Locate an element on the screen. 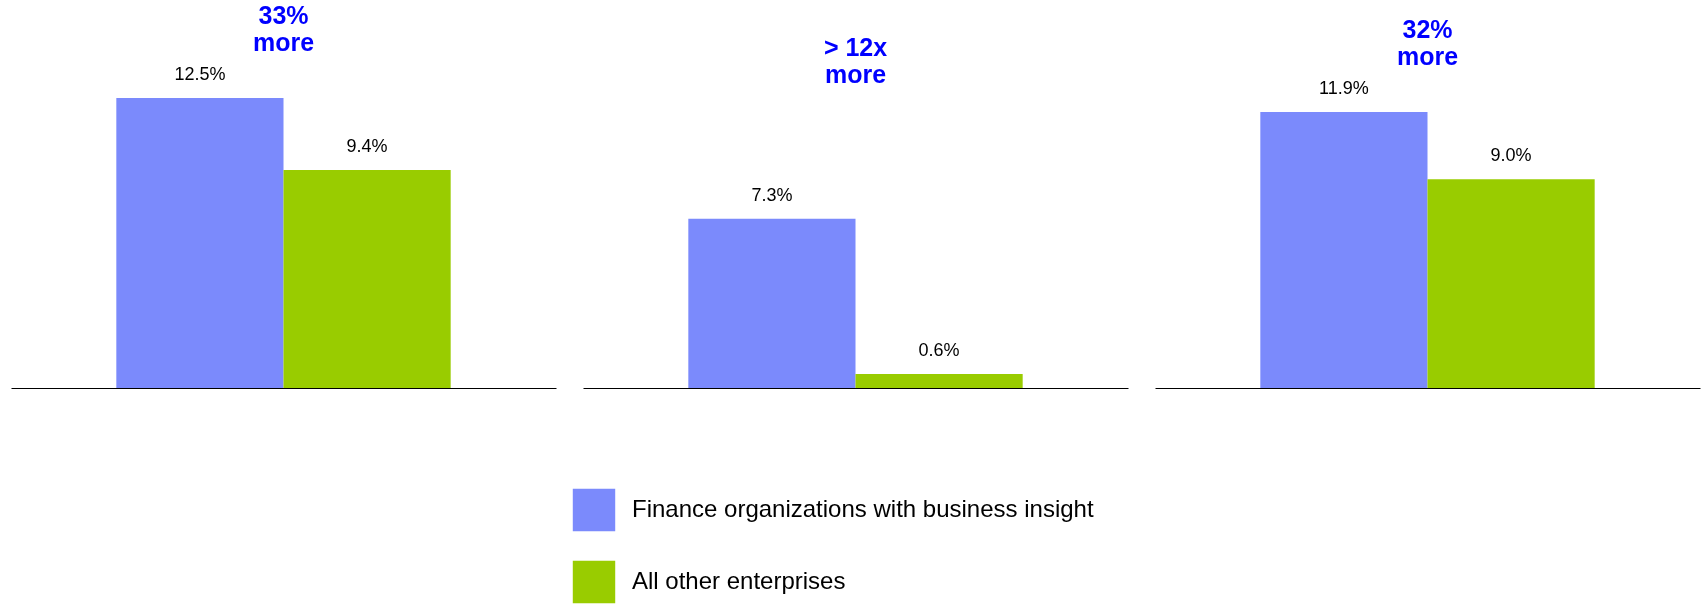  chart-title: 32% more is located at coordinates (1427, 42).